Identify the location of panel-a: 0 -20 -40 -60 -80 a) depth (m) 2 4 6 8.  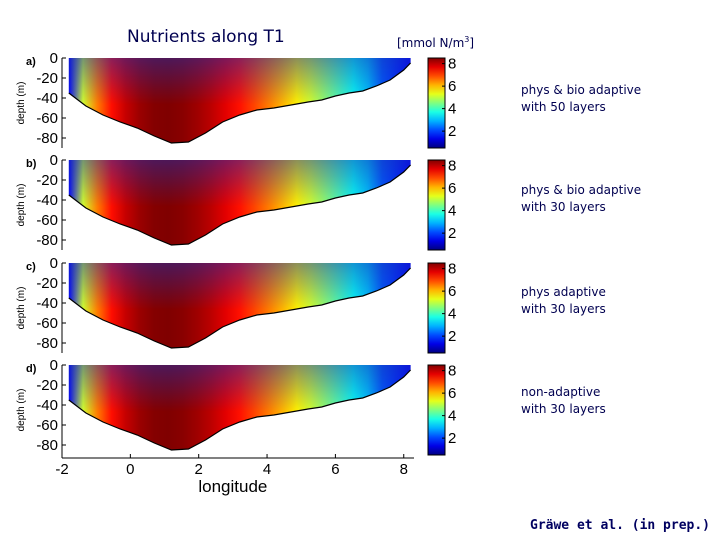
(236, 99).